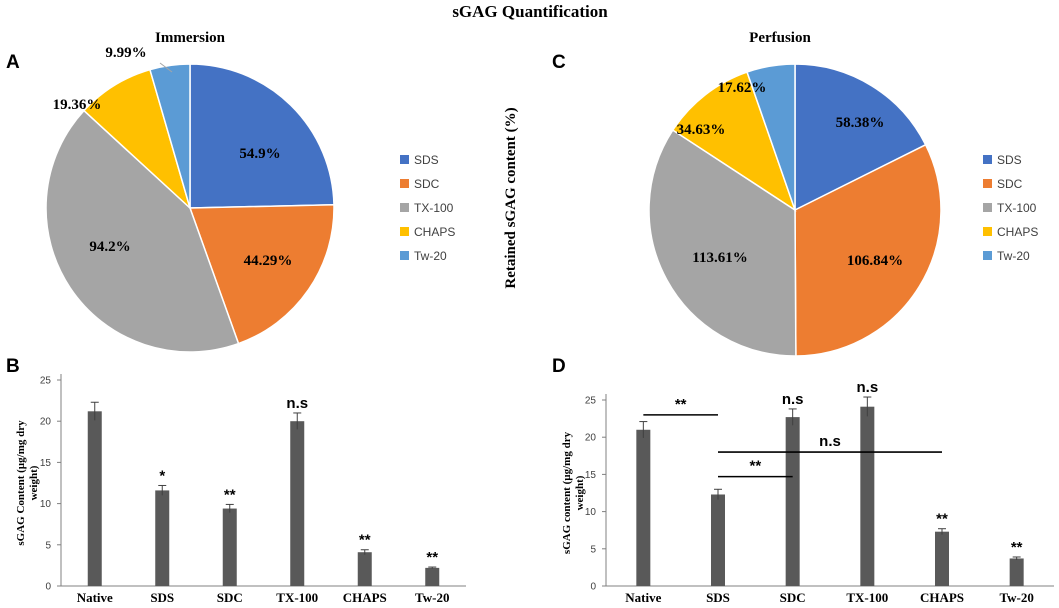  What do you see at coordinates (718, 540) in the screenshot?
I see `bar-d-bar-sds` at bounding box center [718, 540].